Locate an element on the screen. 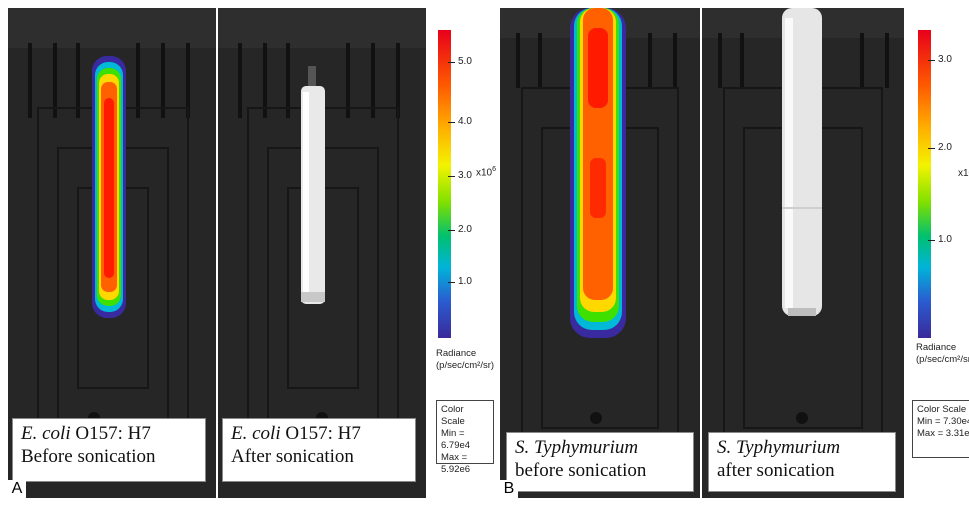 Image resolution: width=969 pixels, height=506 pixels. panel-letter-a: A is located at coordinates (17, 489).